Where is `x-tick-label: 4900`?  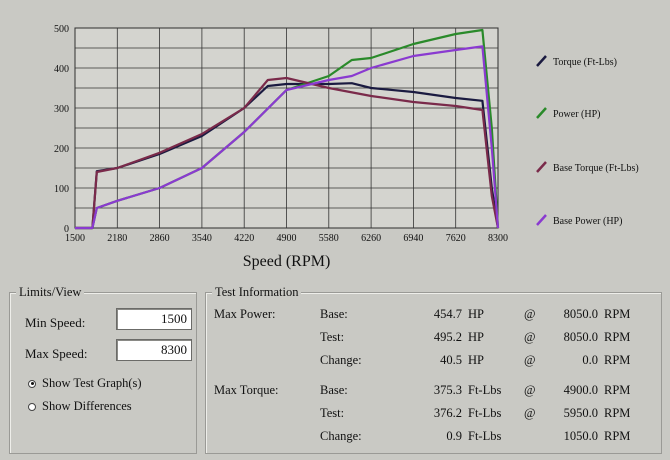
x-tick-label: 4900 is located at coordinates (287, 238).